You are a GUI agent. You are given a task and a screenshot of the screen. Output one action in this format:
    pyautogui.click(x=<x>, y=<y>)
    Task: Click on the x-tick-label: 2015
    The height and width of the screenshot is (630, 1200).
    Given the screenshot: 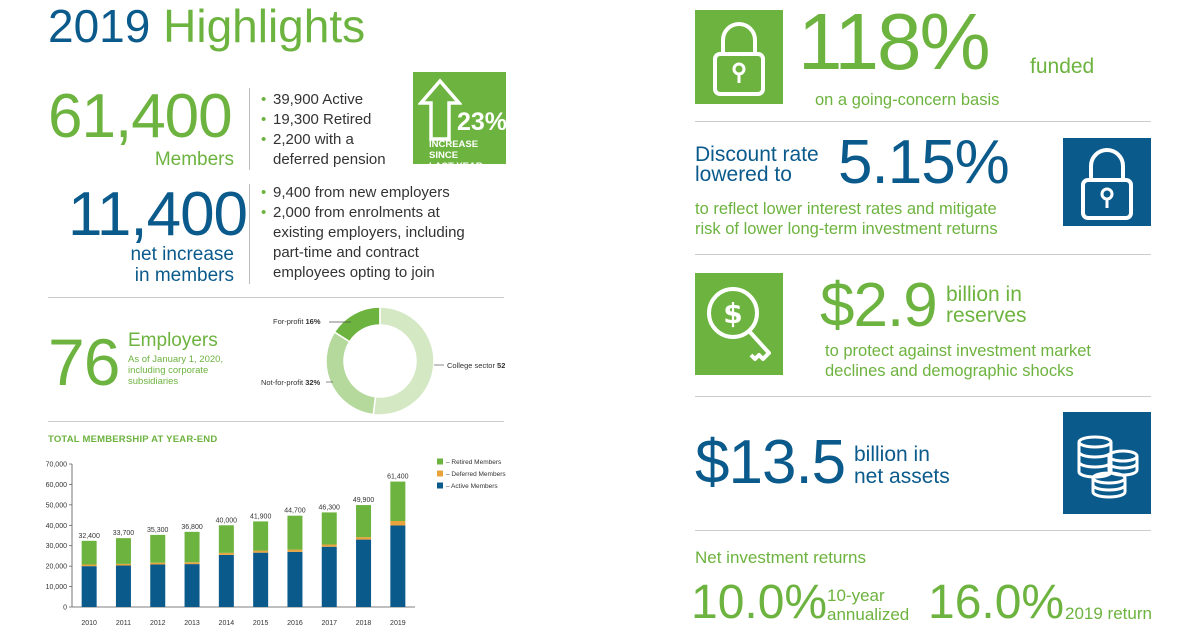 What is the action you would take?
    pyautogui.click(x=261, y=623)
    